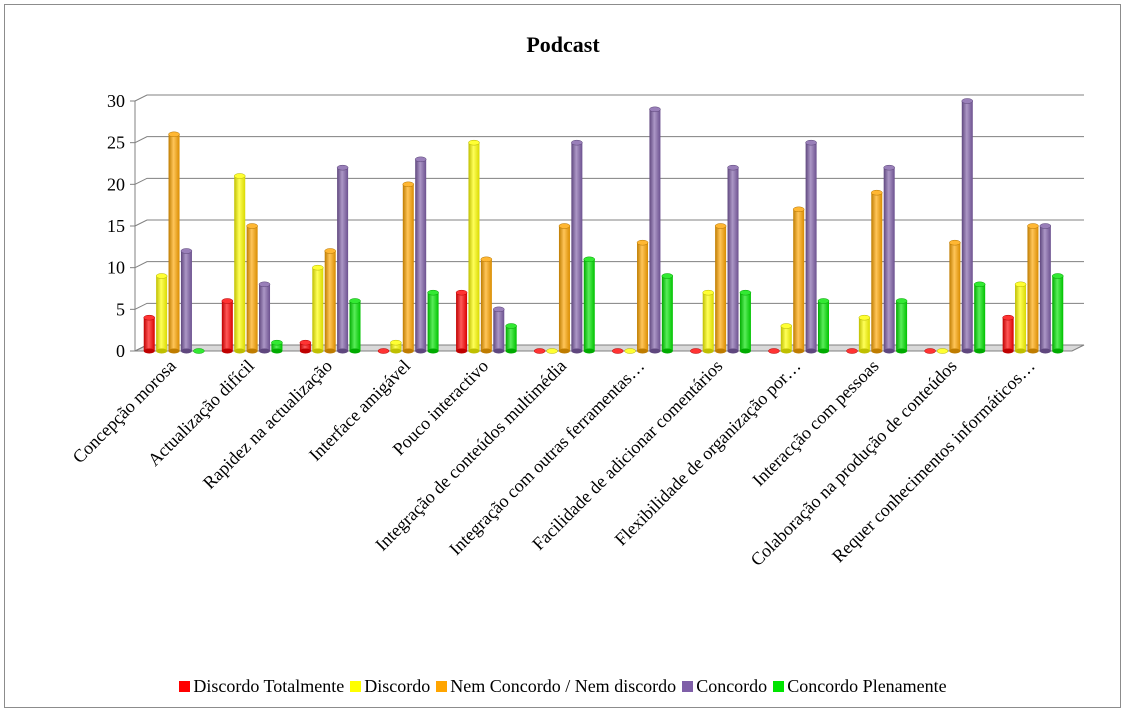  What do you see at coordinates (267, 424) in the screenshot?
I see `x-tick-label: Rapidez na actualização` at bounding box center [267, 424].